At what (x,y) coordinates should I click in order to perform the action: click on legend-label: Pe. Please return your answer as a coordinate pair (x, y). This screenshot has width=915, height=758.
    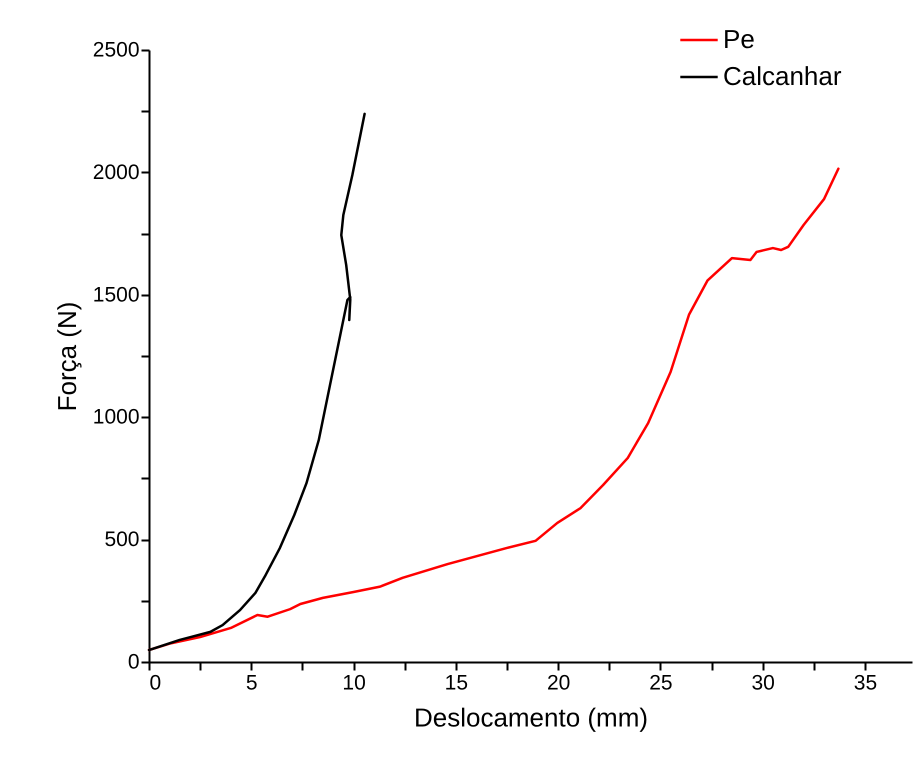
    Looking at the image, I should click on (739, 39).